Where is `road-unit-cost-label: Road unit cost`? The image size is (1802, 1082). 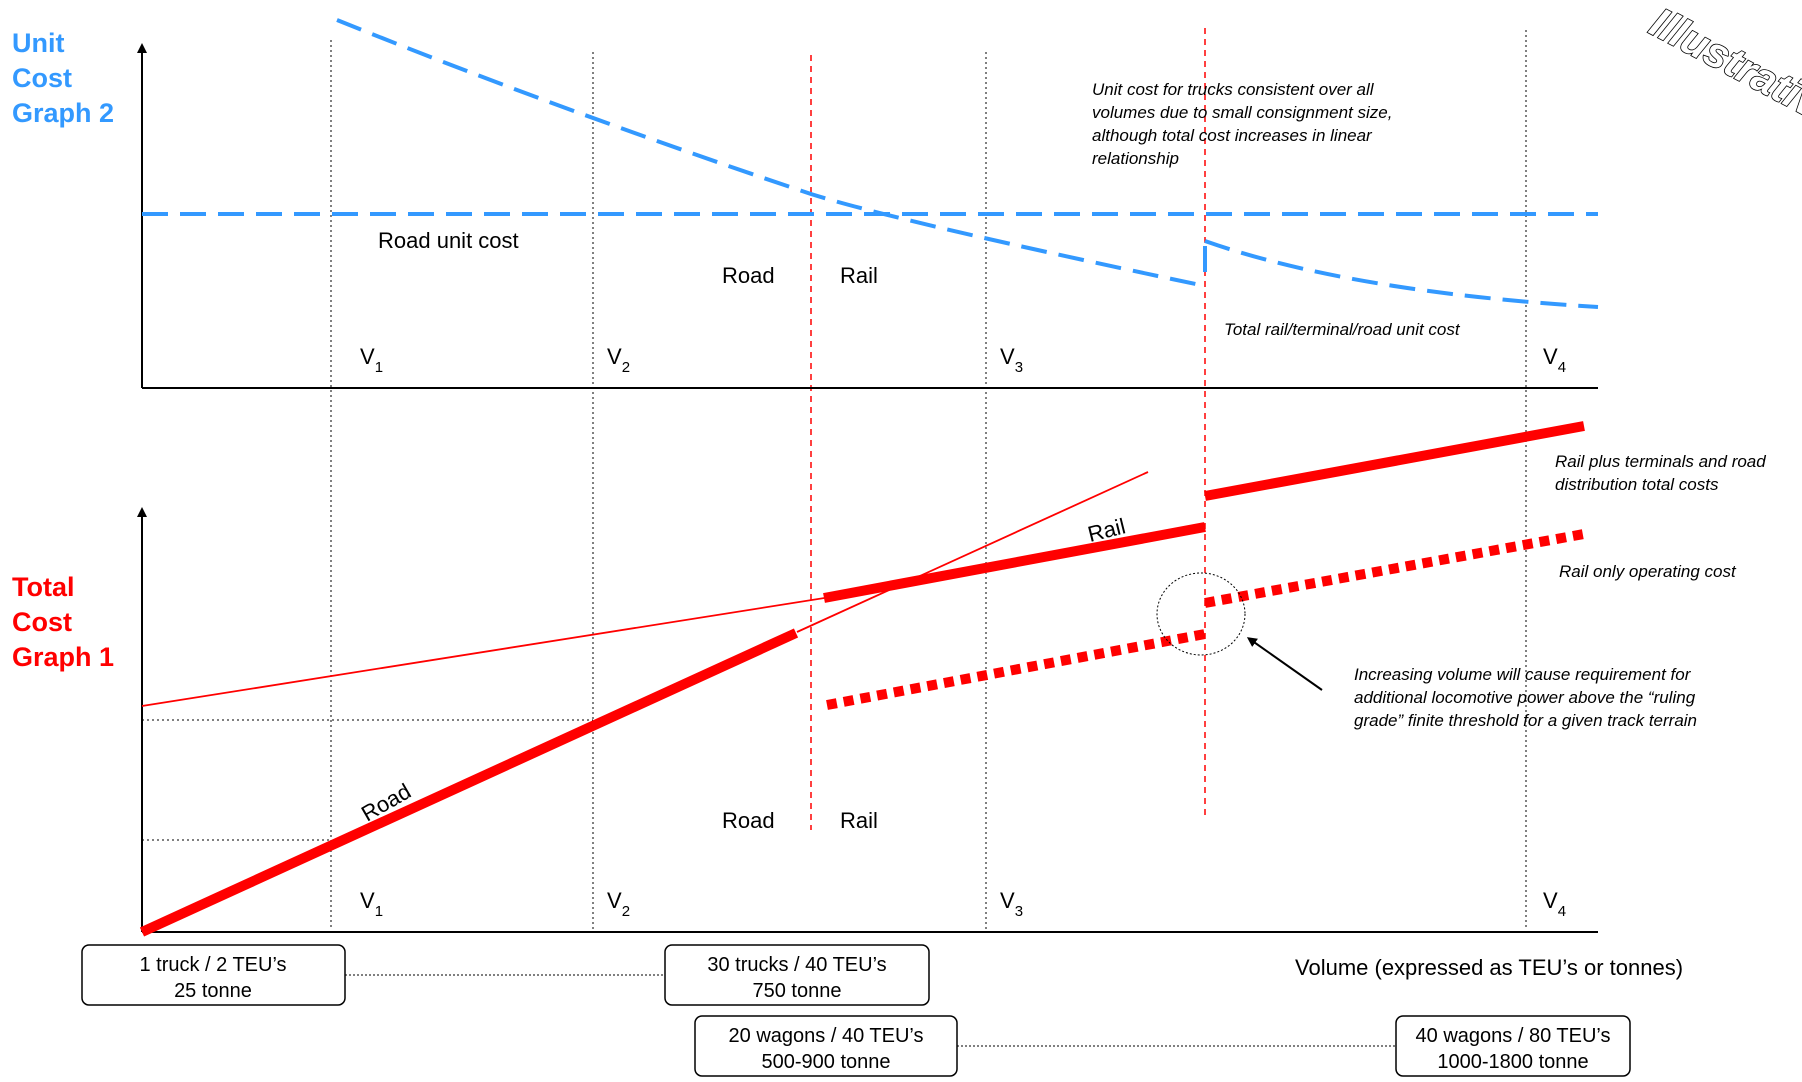
road-unit-cost-label: Road unit cost is located at coordinates (448, 240).